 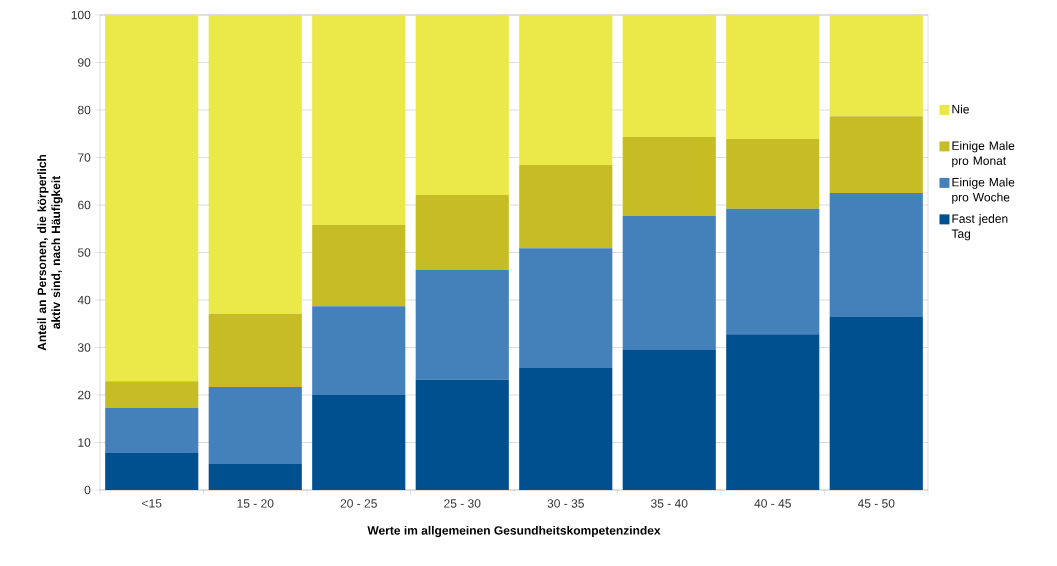 I want to click on y-tick-label: 30, so click(x=84, y=347).